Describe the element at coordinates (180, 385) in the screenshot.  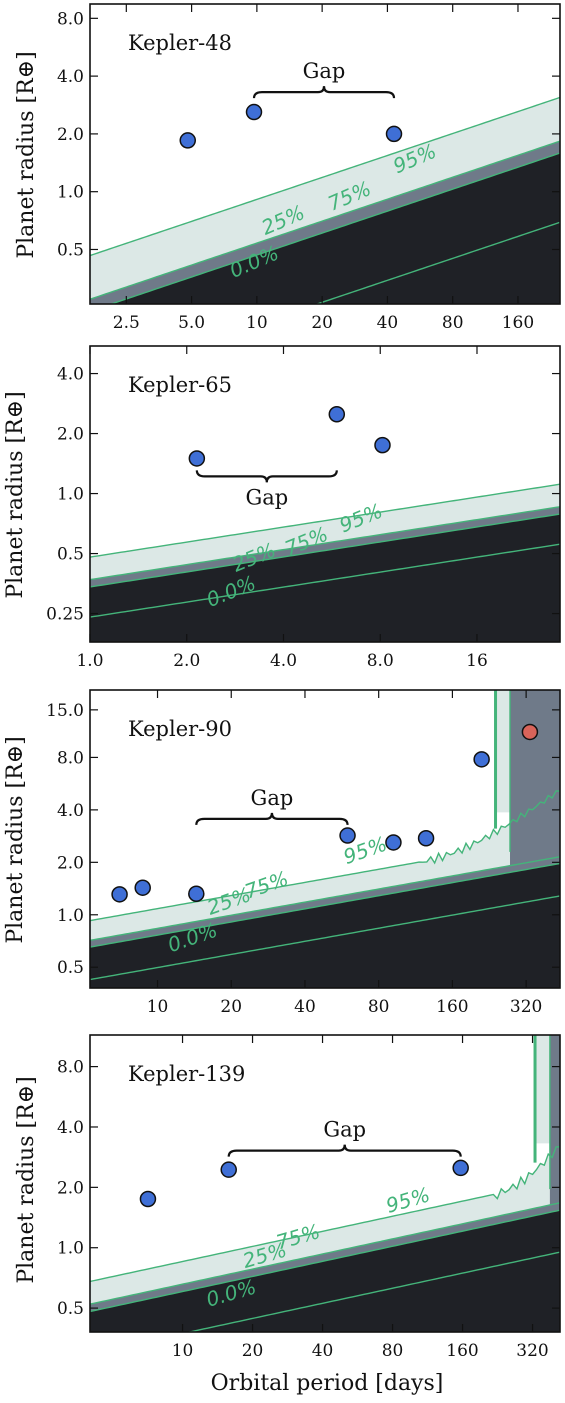
I see `panel-title: Kepler-65` at that location.